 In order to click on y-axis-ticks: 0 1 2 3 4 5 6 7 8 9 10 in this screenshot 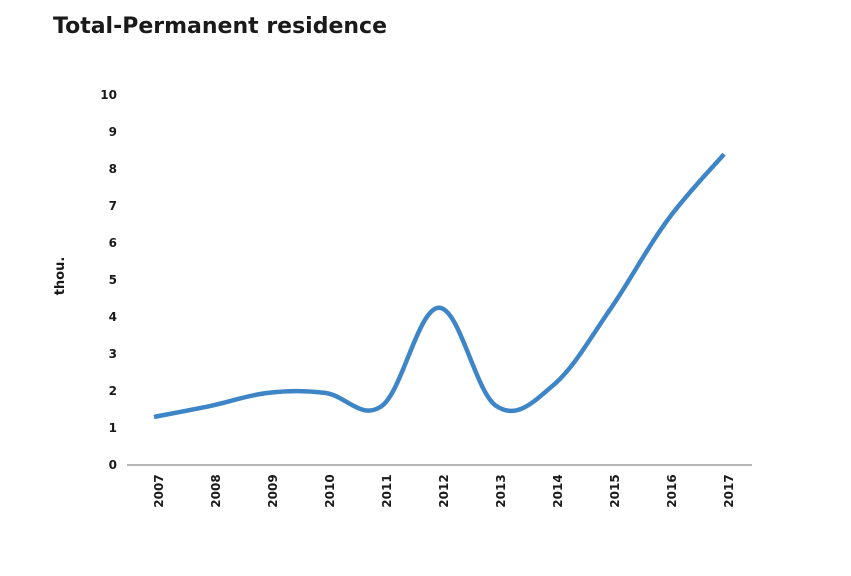, I will do `click(108, 280)`.